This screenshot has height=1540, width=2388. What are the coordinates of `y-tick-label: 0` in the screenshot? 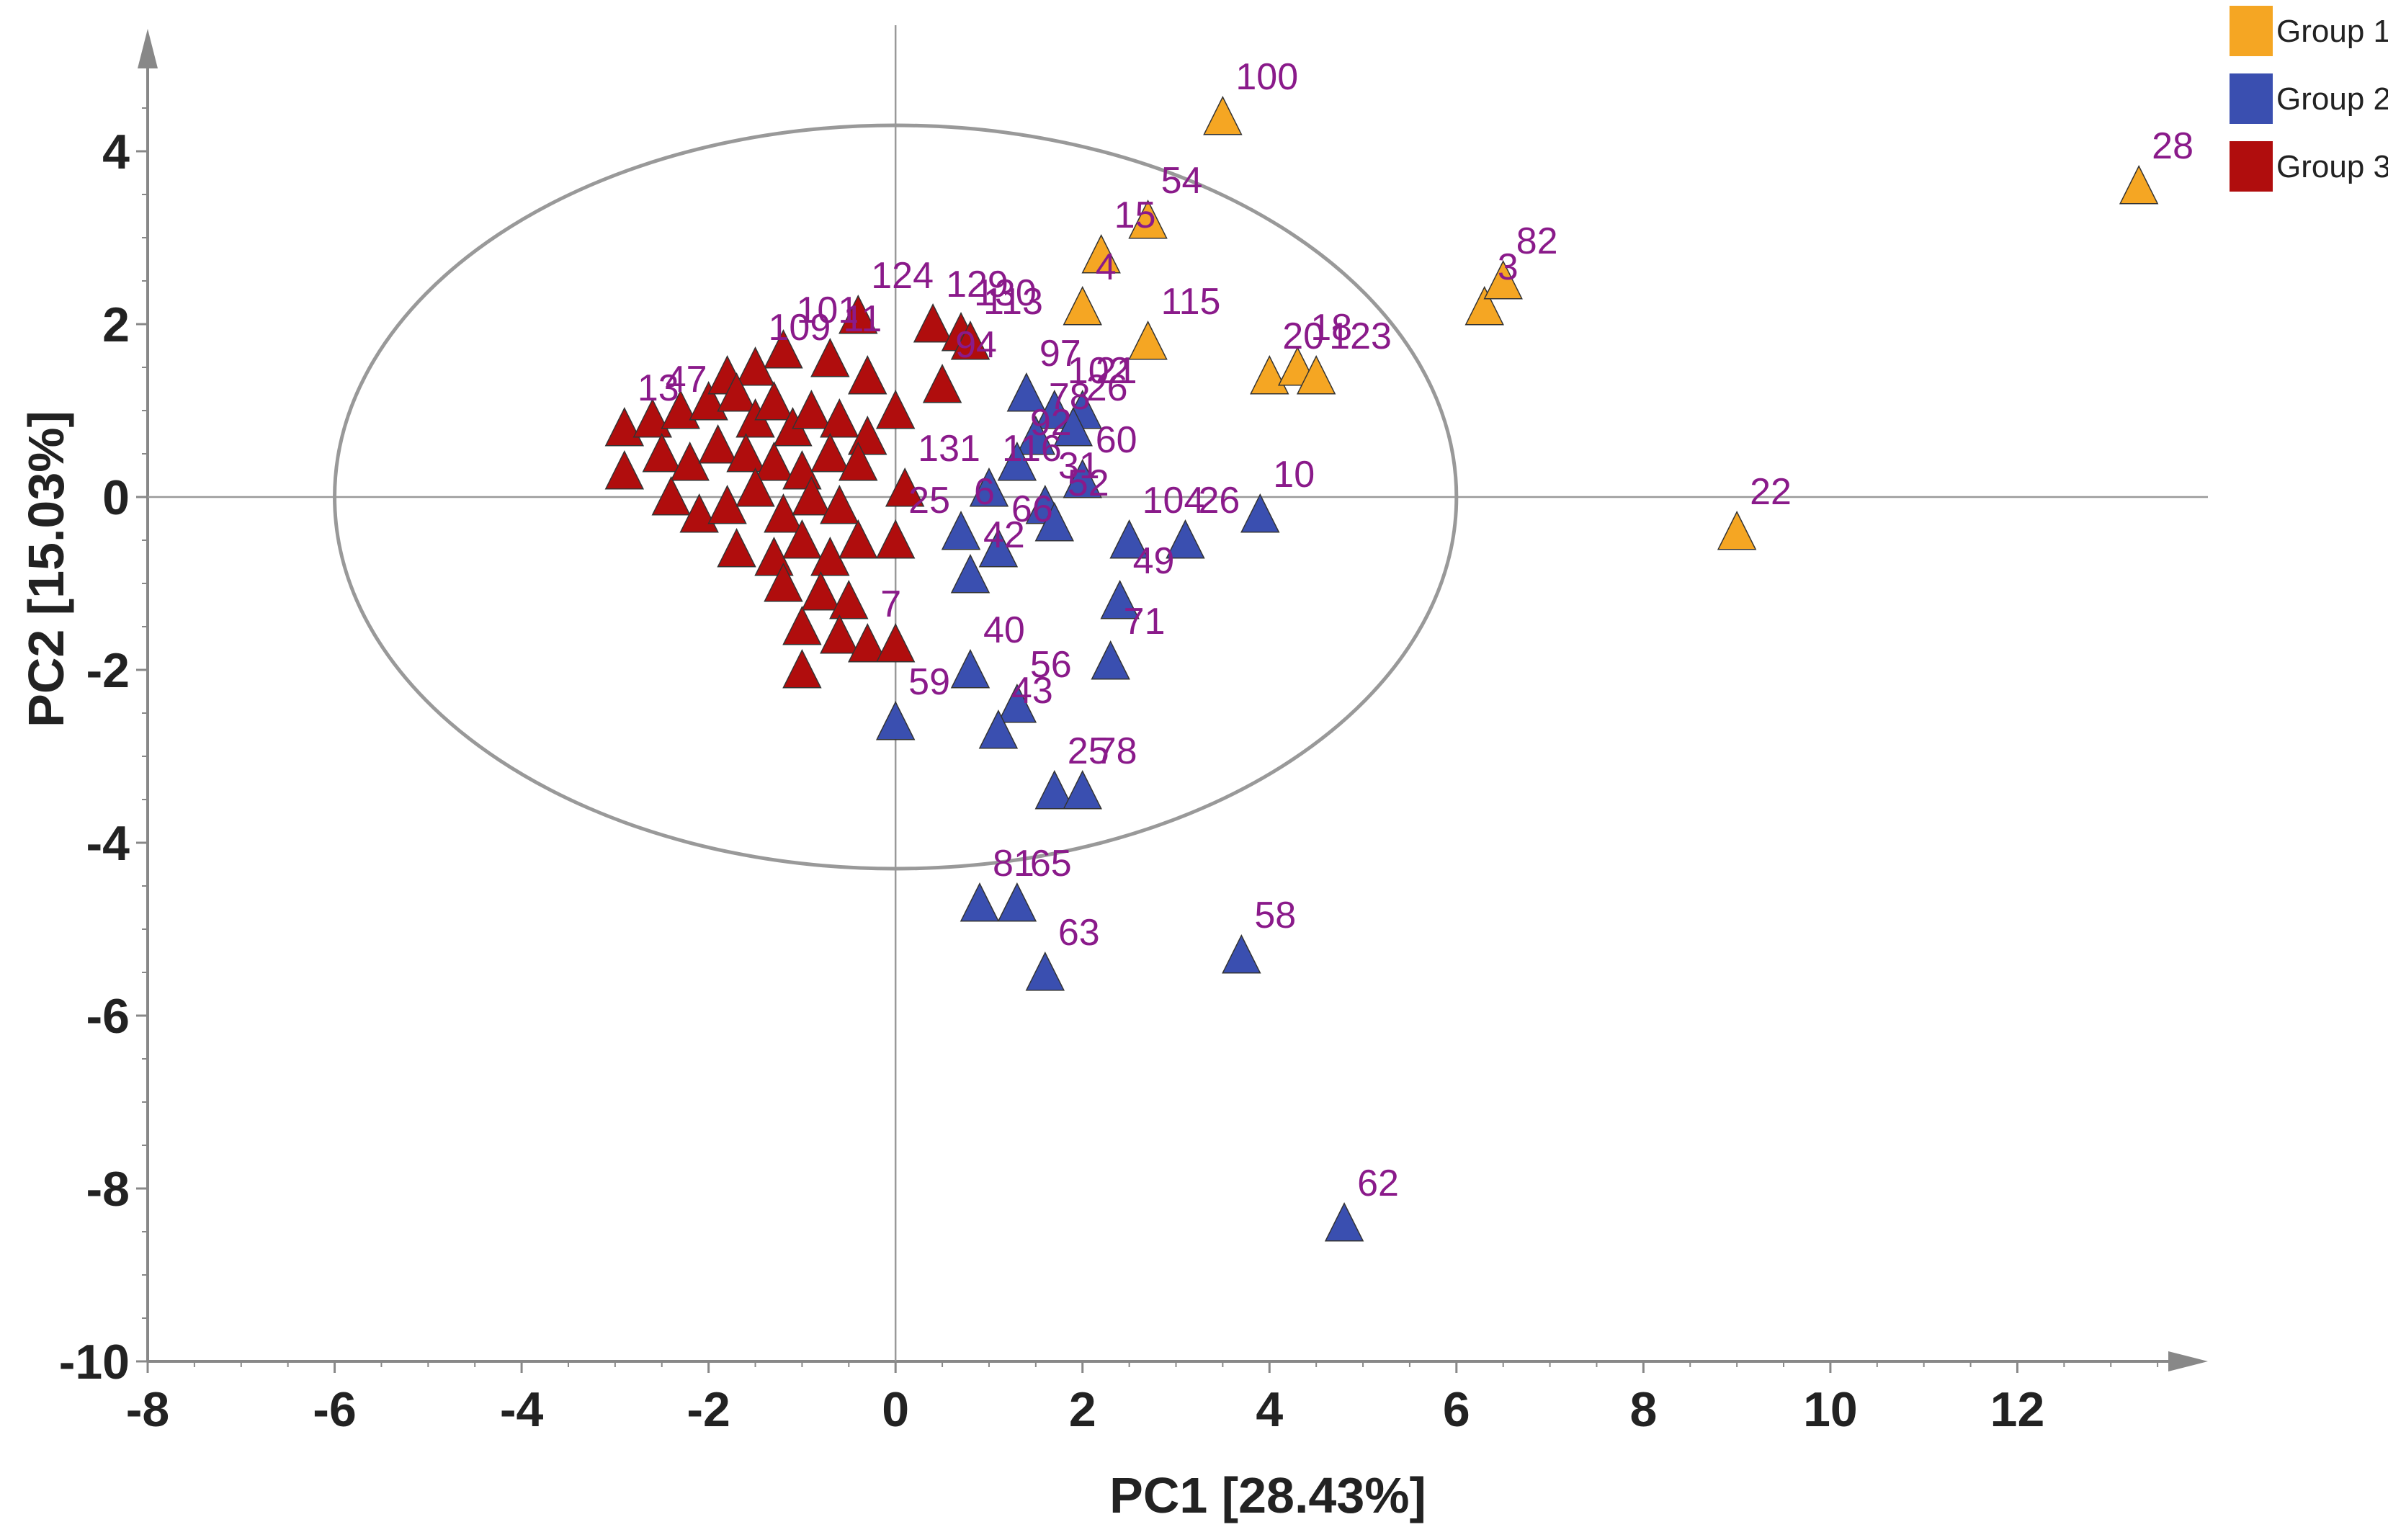 It's located at (116, 497).